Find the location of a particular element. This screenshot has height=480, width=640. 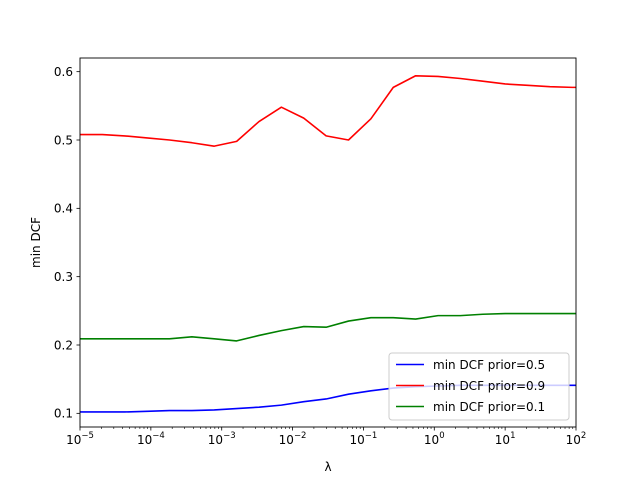

x-tick-label: 10⁻⁴ is located at coordinates (151, 439).